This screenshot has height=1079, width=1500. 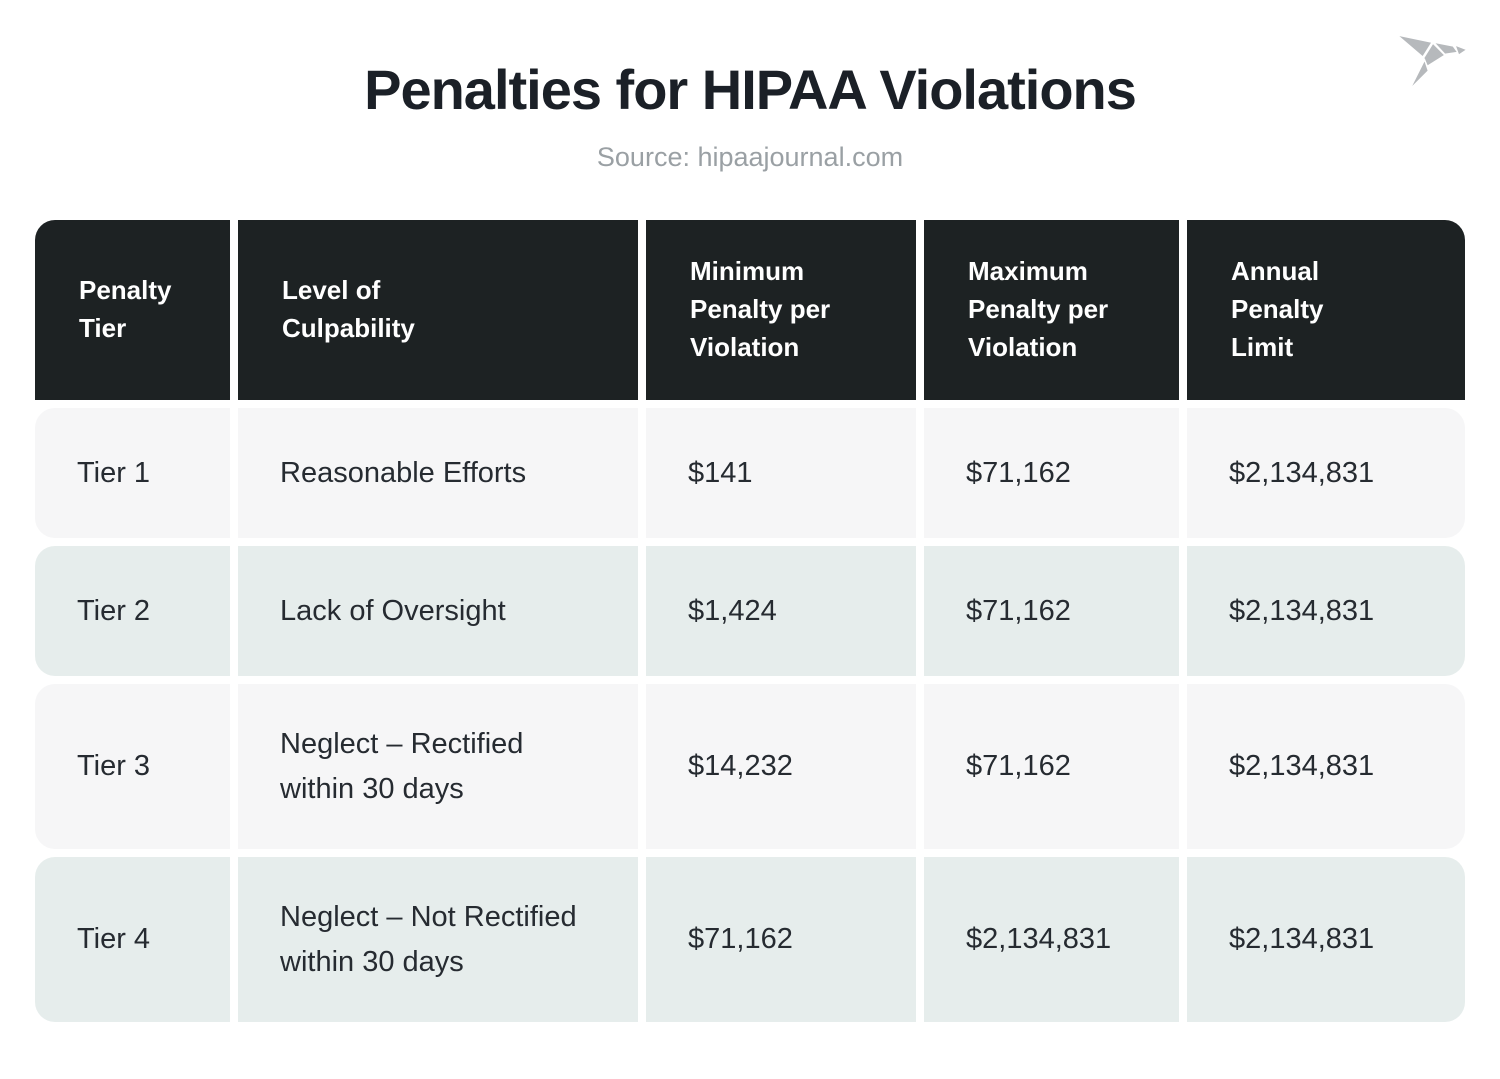 I want to click on cell-culpability: Neglect – Rectified within 30 days, so click(x=438, y=766).